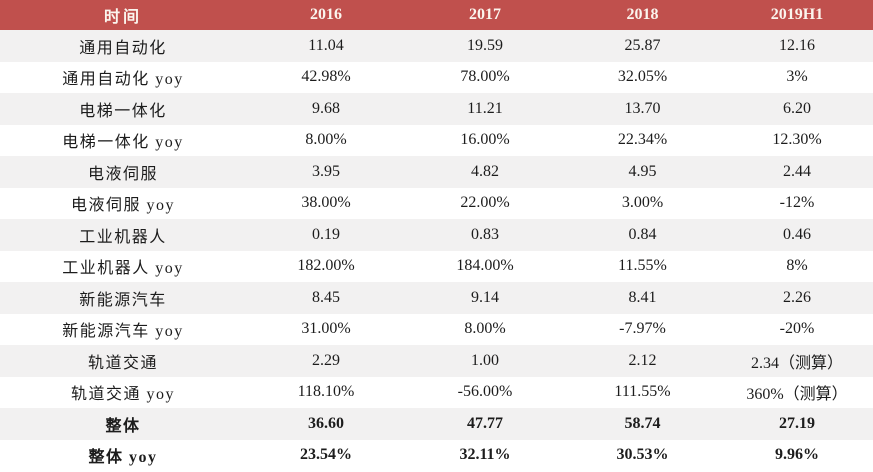  I want to click on row-label: 工业机器人, so click(123, 237).